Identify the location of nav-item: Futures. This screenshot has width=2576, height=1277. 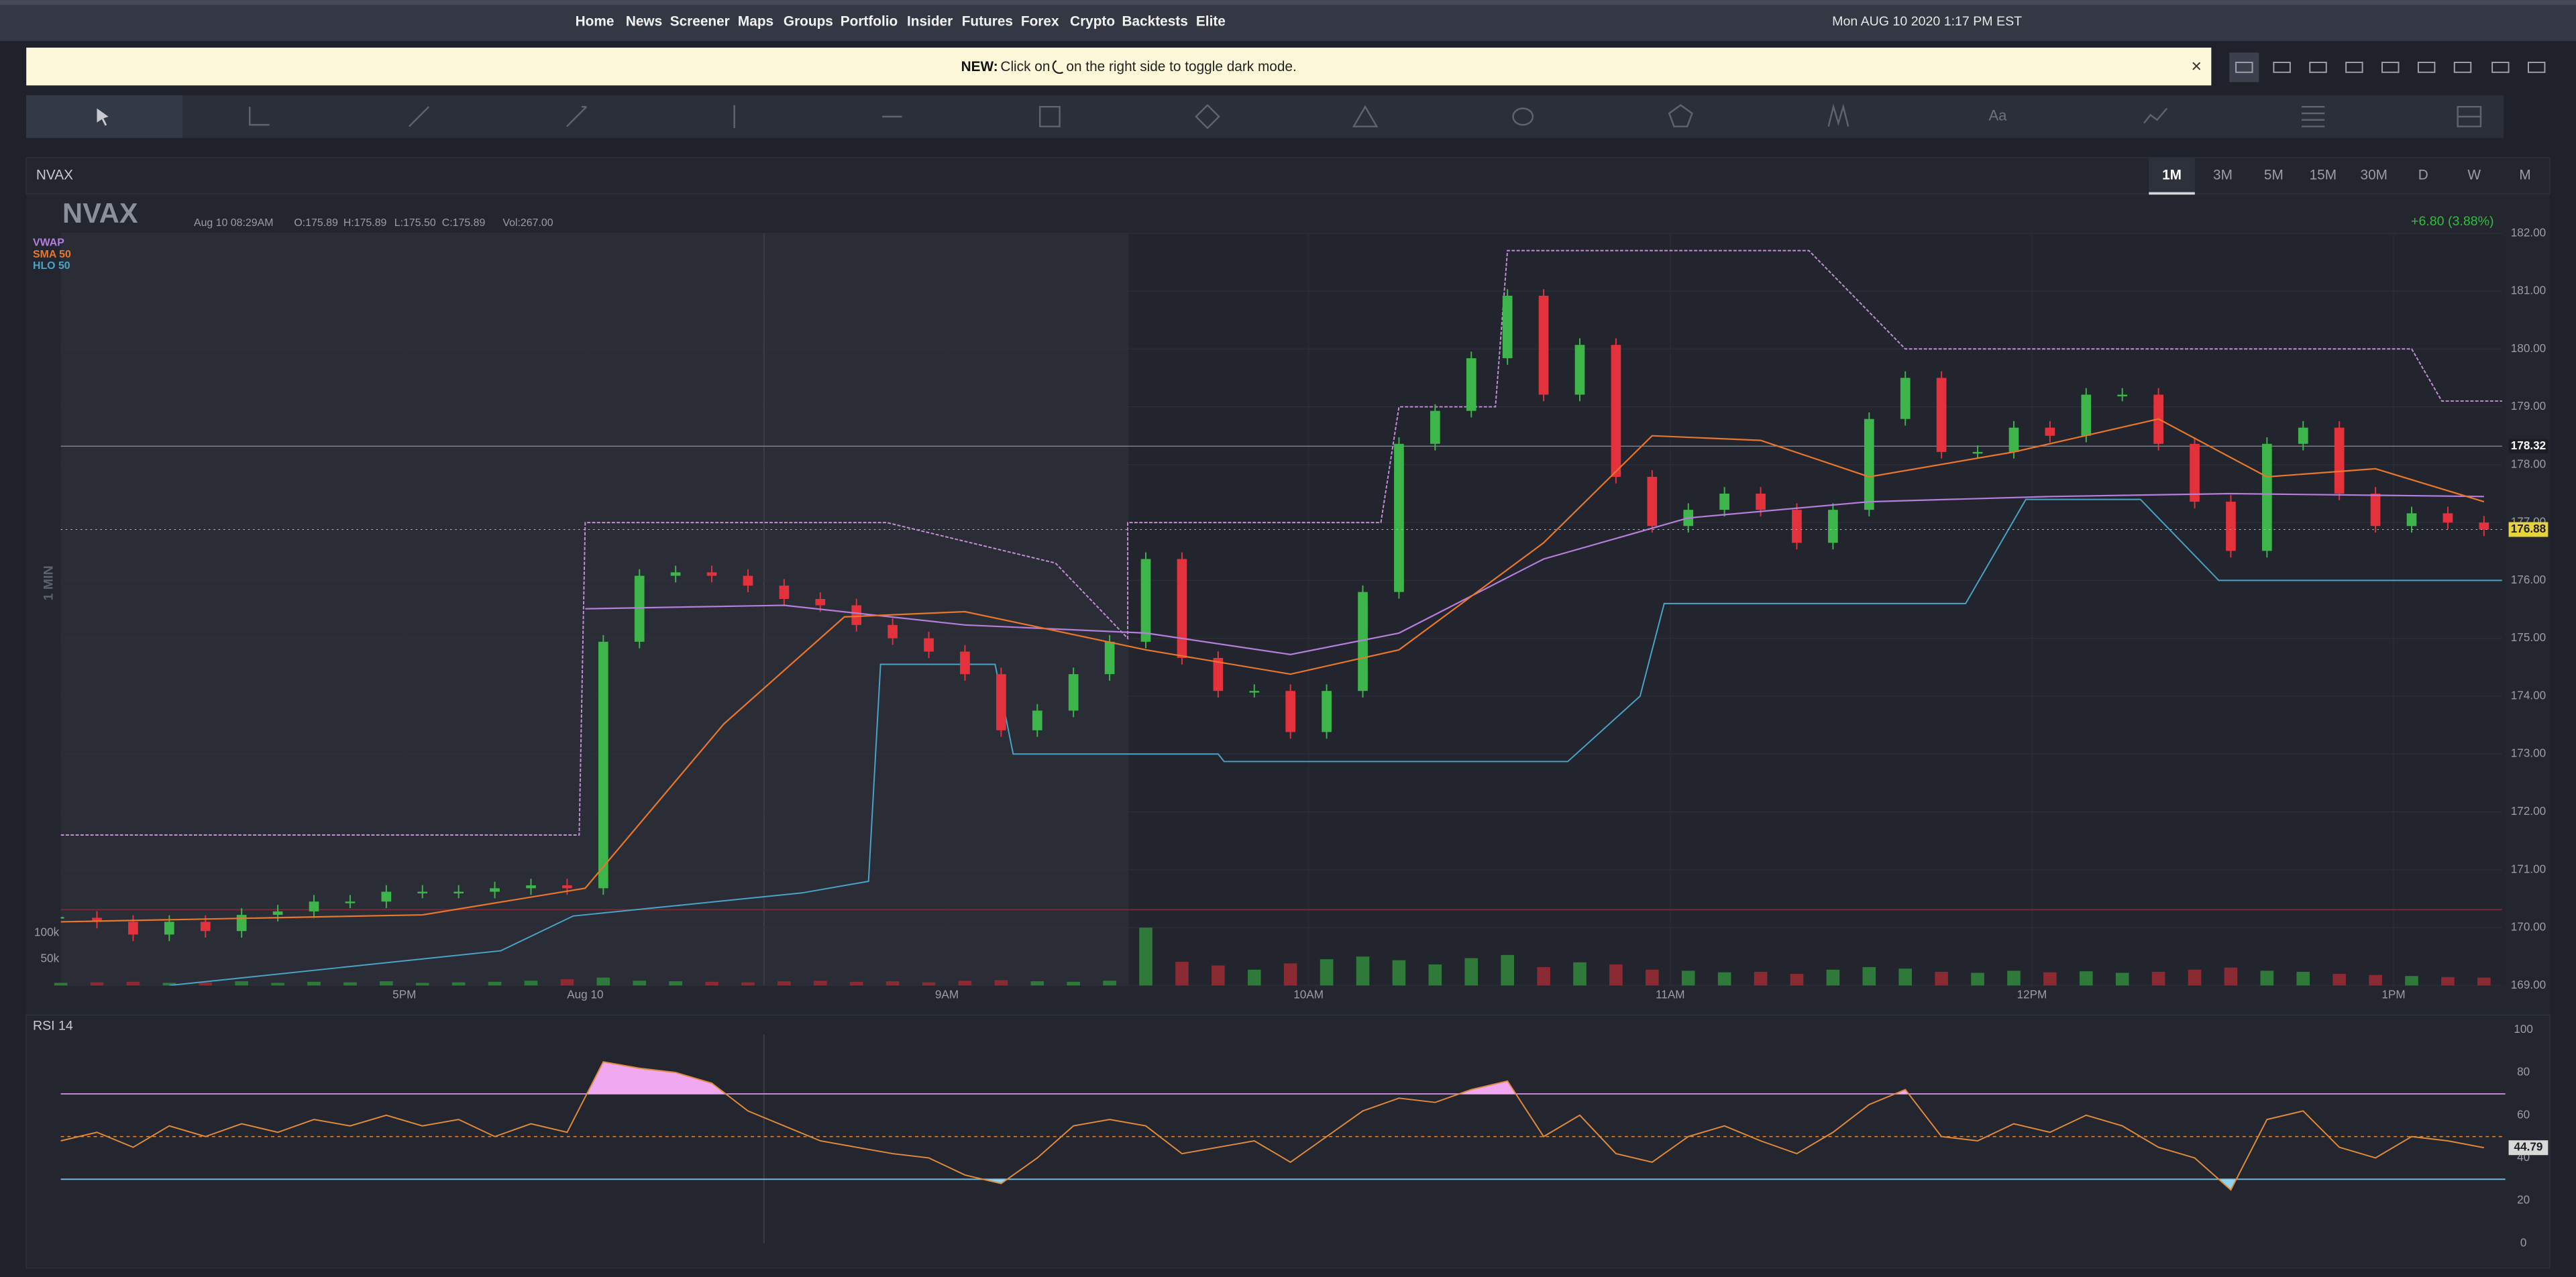
(987, 22).